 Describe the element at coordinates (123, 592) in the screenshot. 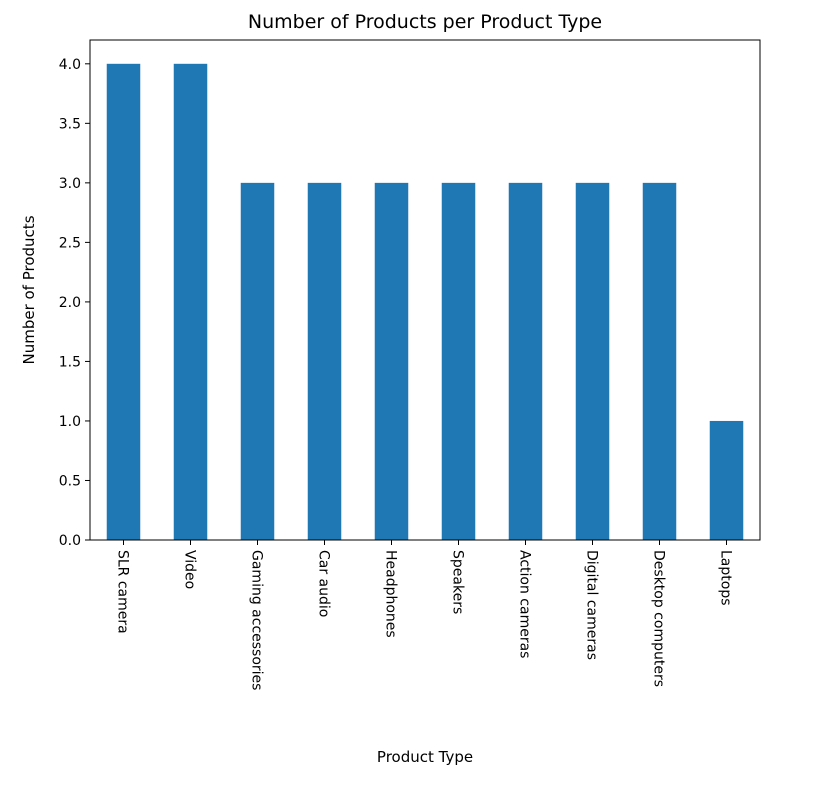

I see `x-tick-label: SLR camera` at that location.